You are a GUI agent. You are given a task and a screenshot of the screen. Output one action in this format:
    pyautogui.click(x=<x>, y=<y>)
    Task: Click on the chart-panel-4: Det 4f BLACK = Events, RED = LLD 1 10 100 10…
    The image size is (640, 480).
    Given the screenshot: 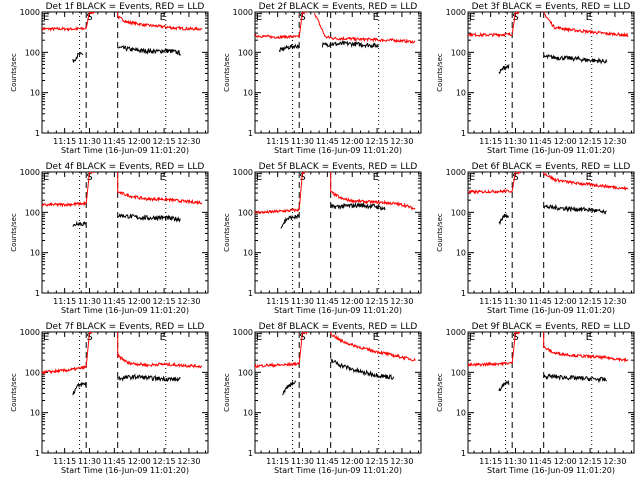 What is the action you would take?
    pyautogui.click(x=109, y=238)
    